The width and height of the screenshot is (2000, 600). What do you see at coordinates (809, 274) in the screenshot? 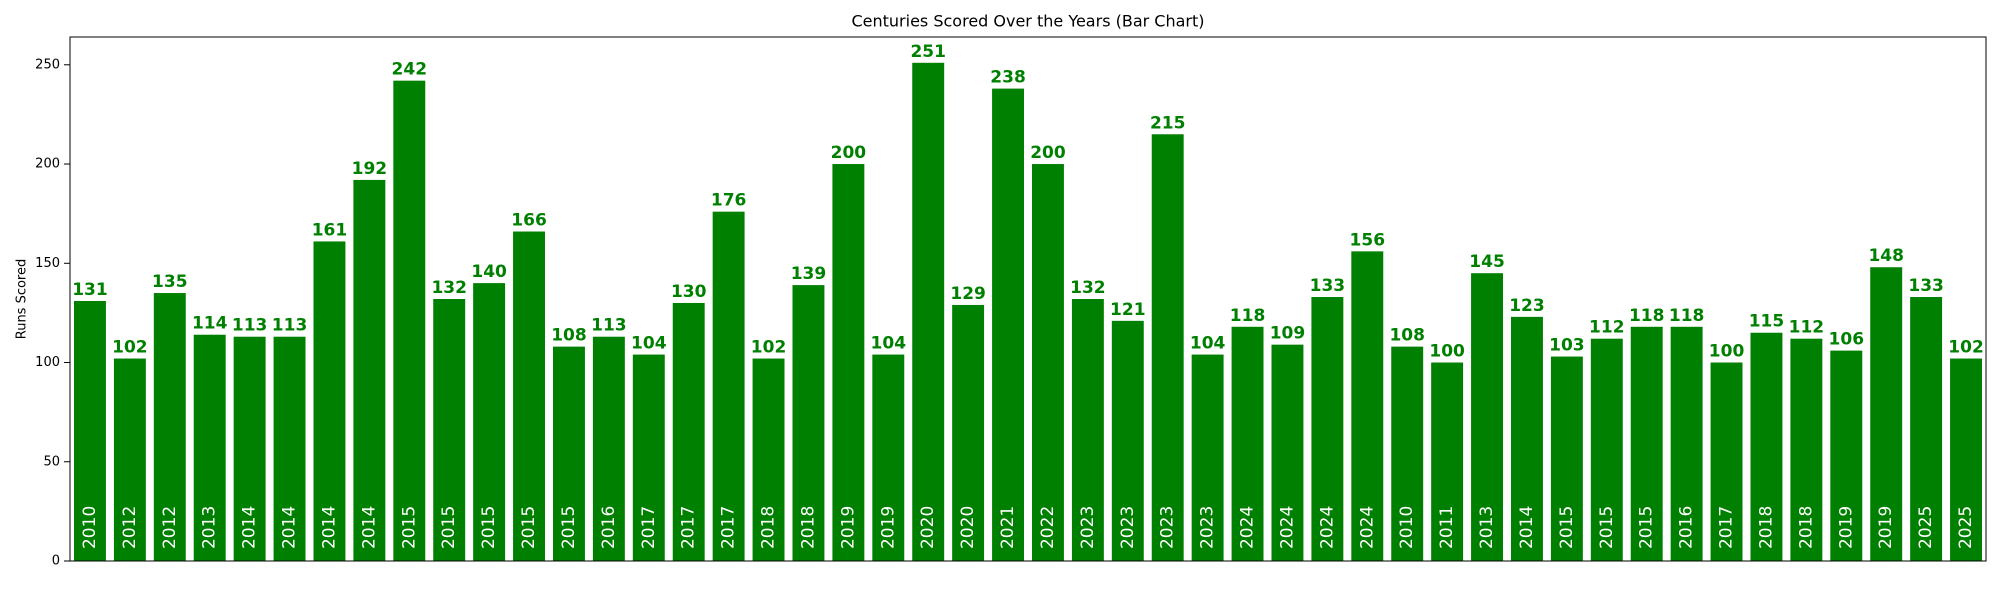
I see `value-label: 139` at bounding box center [809, 274].